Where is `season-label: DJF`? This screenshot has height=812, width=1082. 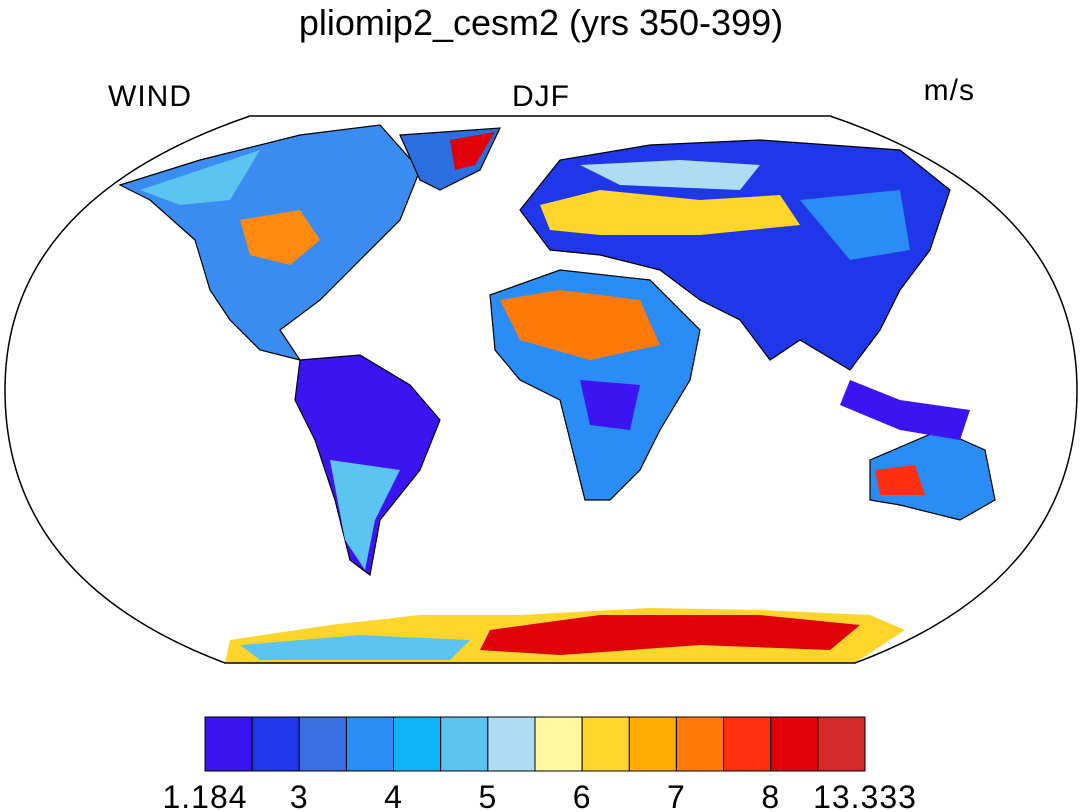
season-label: DJF is located at coordinates (541, 96).